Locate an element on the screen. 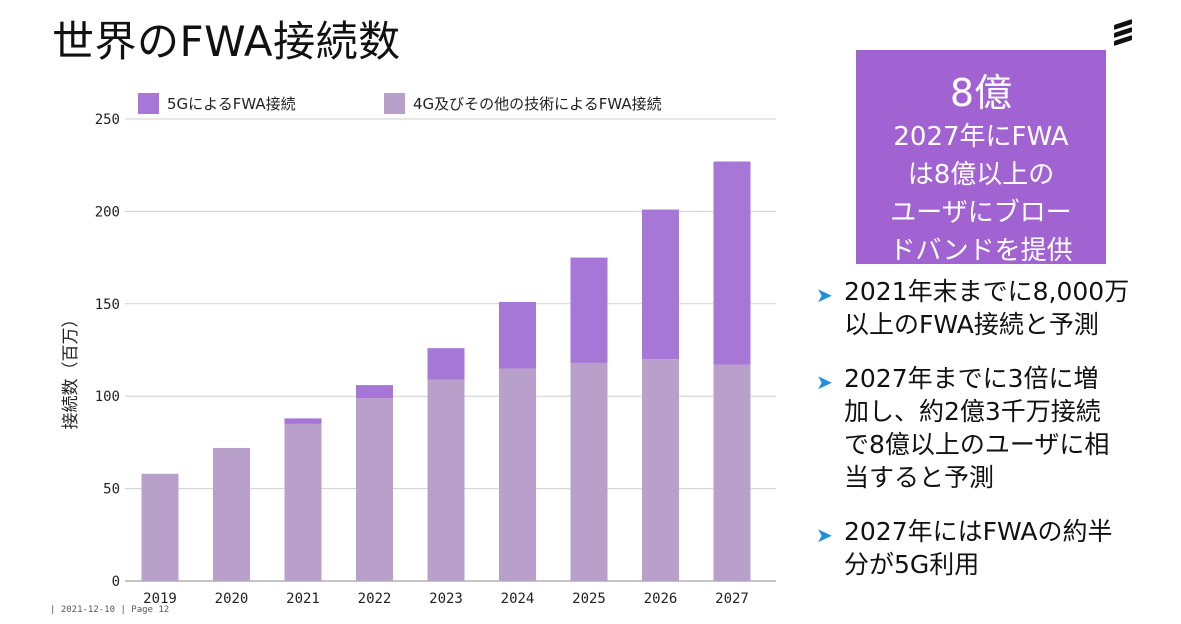  x-tick-label: 2022 is located at coordinates (375, 599).